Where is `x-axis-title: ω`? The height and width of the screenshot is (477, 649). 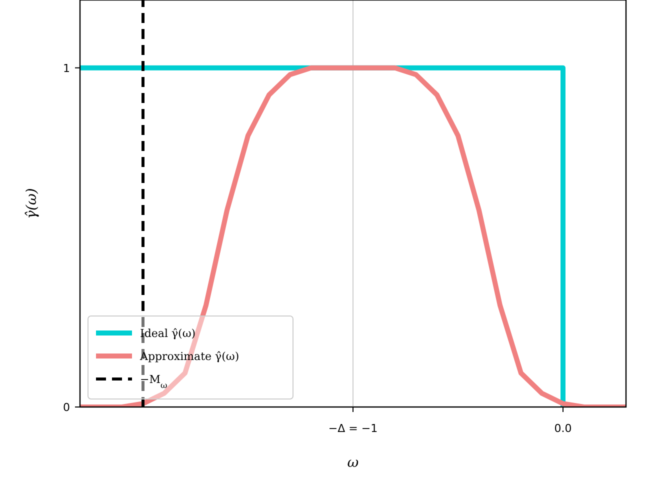
x-axis-title: ω is located at coordinates (353, 463).